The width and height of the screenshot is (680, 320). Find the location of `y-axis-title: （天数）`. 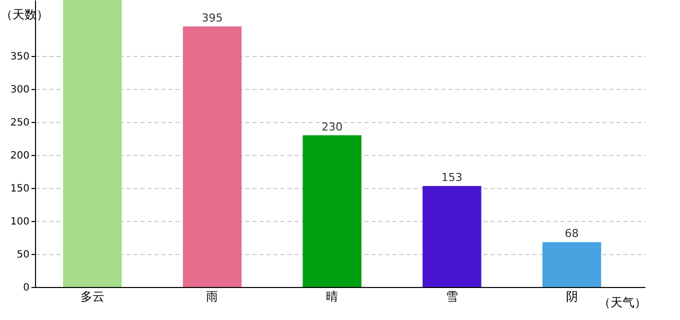

y-axis-title: （天数） is located at coordinates (24, 15).